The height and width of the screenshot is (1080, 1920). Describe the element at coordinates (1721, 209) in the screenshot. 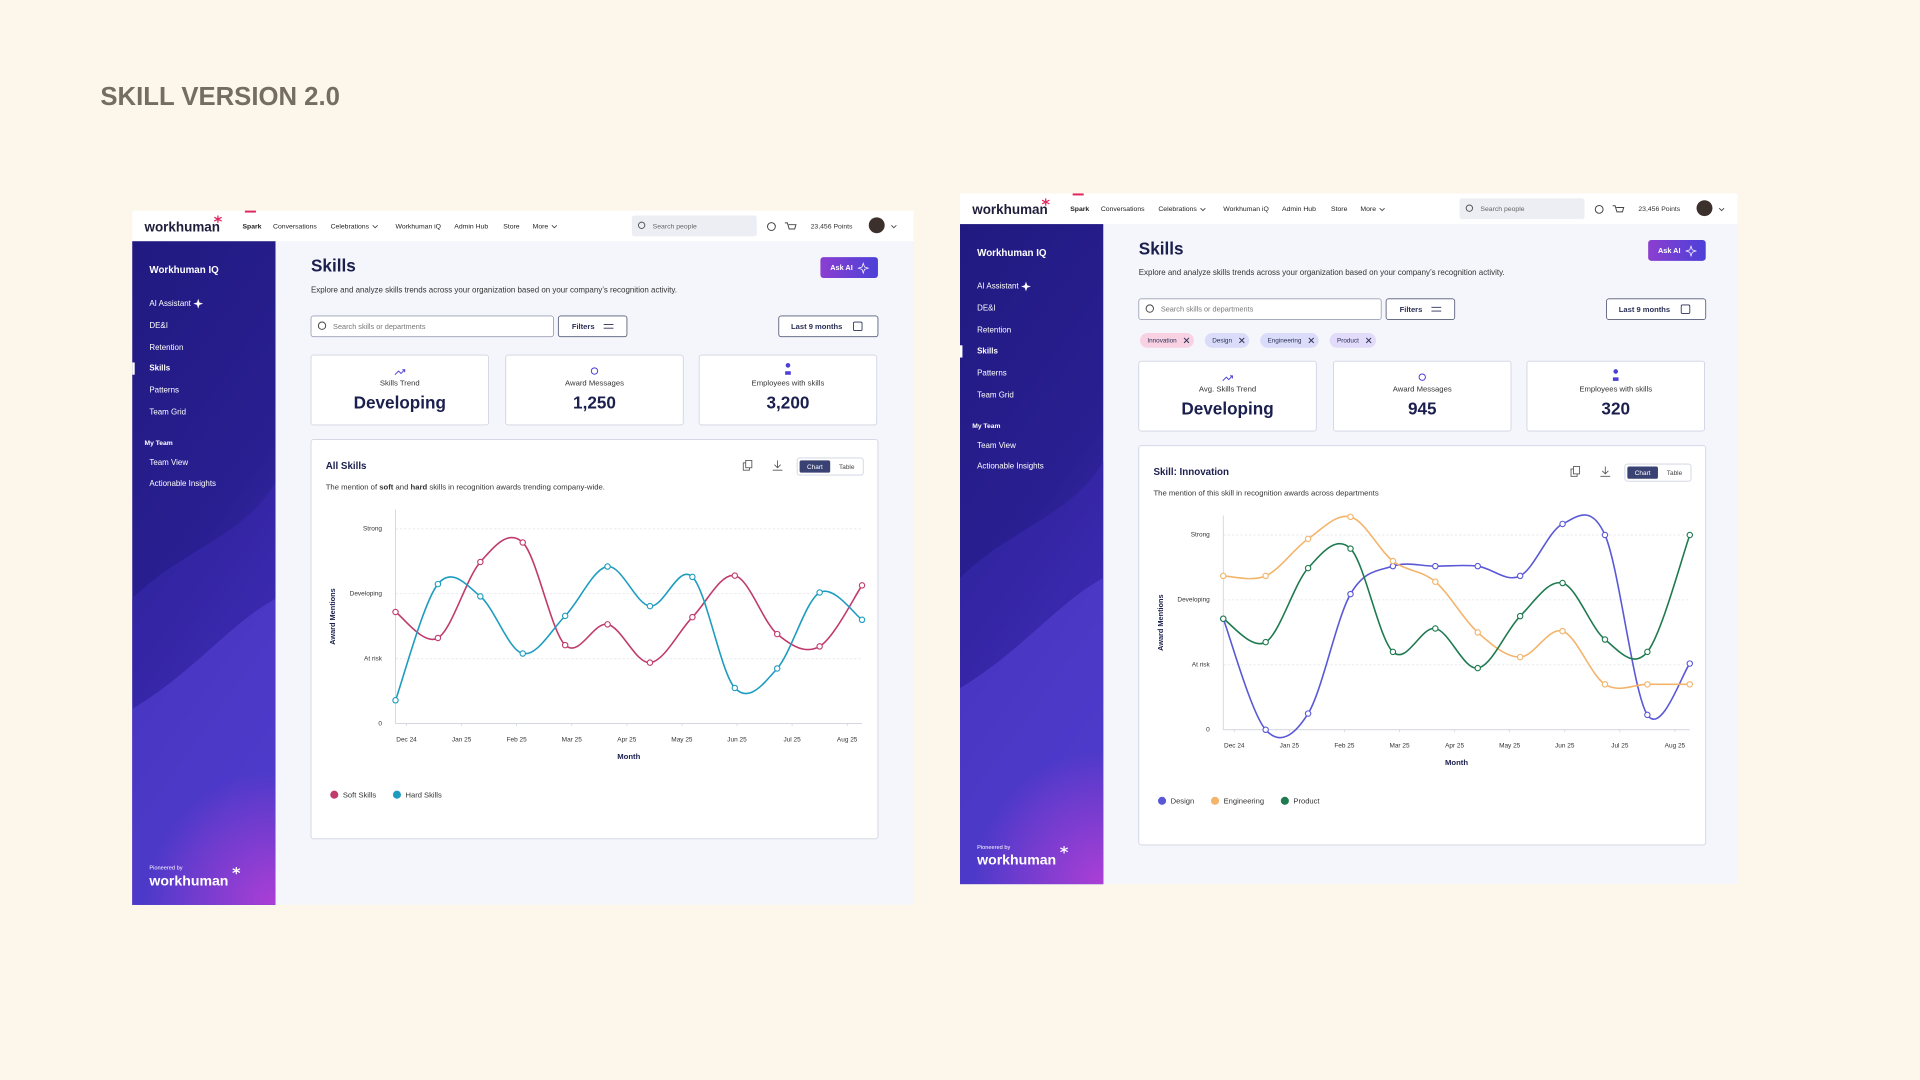

I see `chevron-icon` at that location.